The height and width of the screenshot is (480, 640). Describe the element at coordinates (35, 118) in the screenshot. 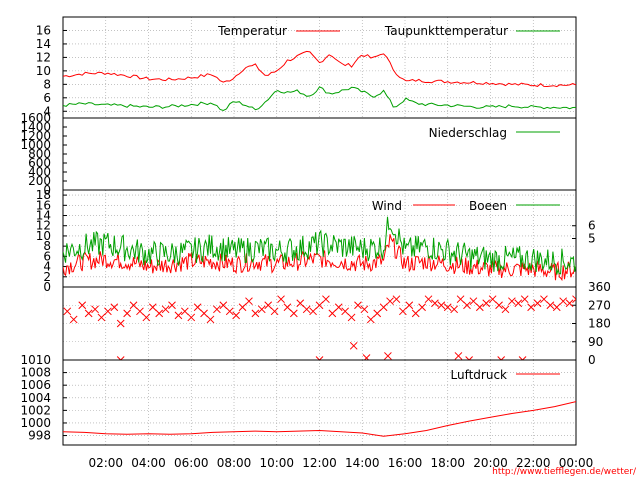

I see `y-tick-label: 1600` at that location.